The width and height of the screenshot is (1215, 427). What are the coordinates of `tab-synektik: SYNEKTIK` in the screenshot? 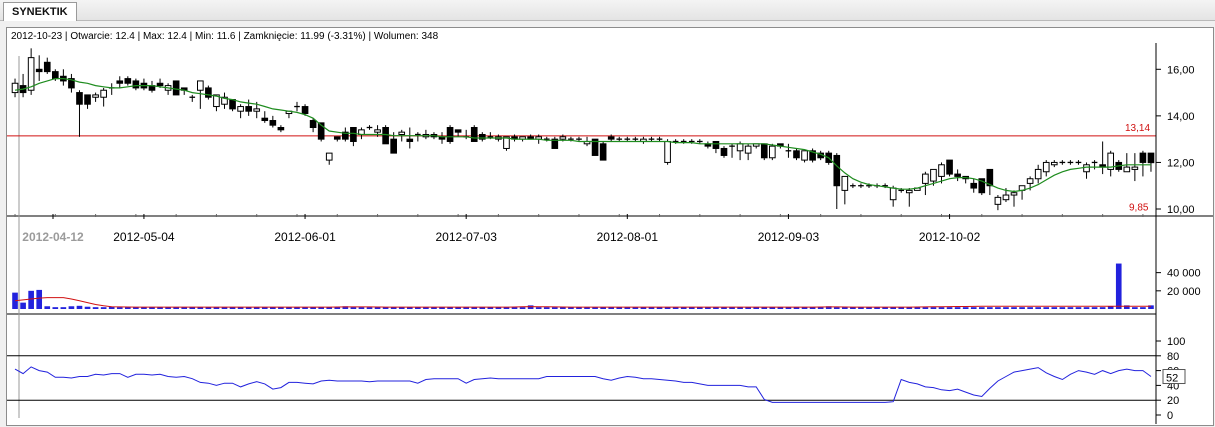 It's located at (40, 11).